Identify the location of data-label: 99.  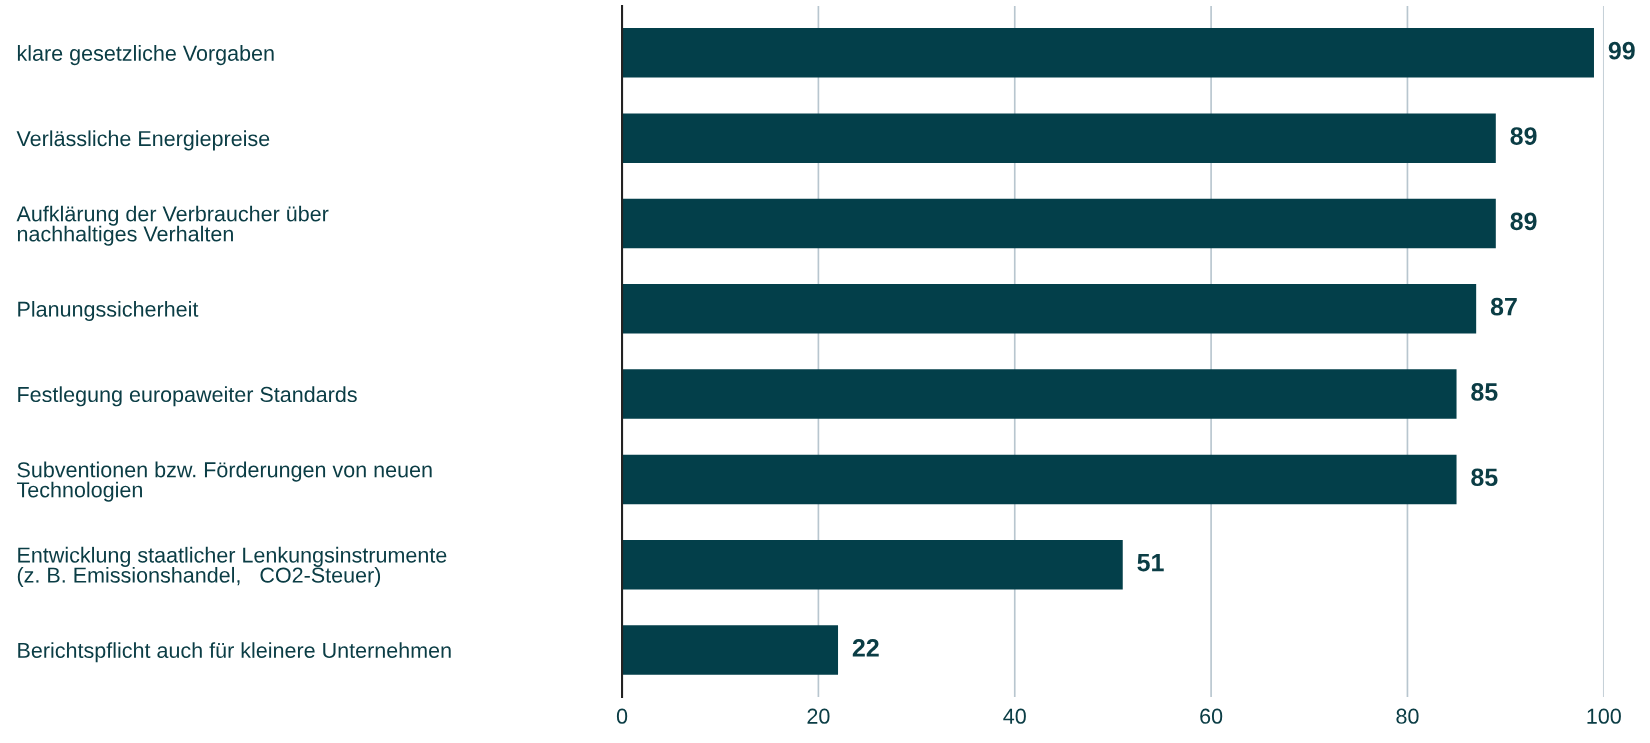
(1621, 50).